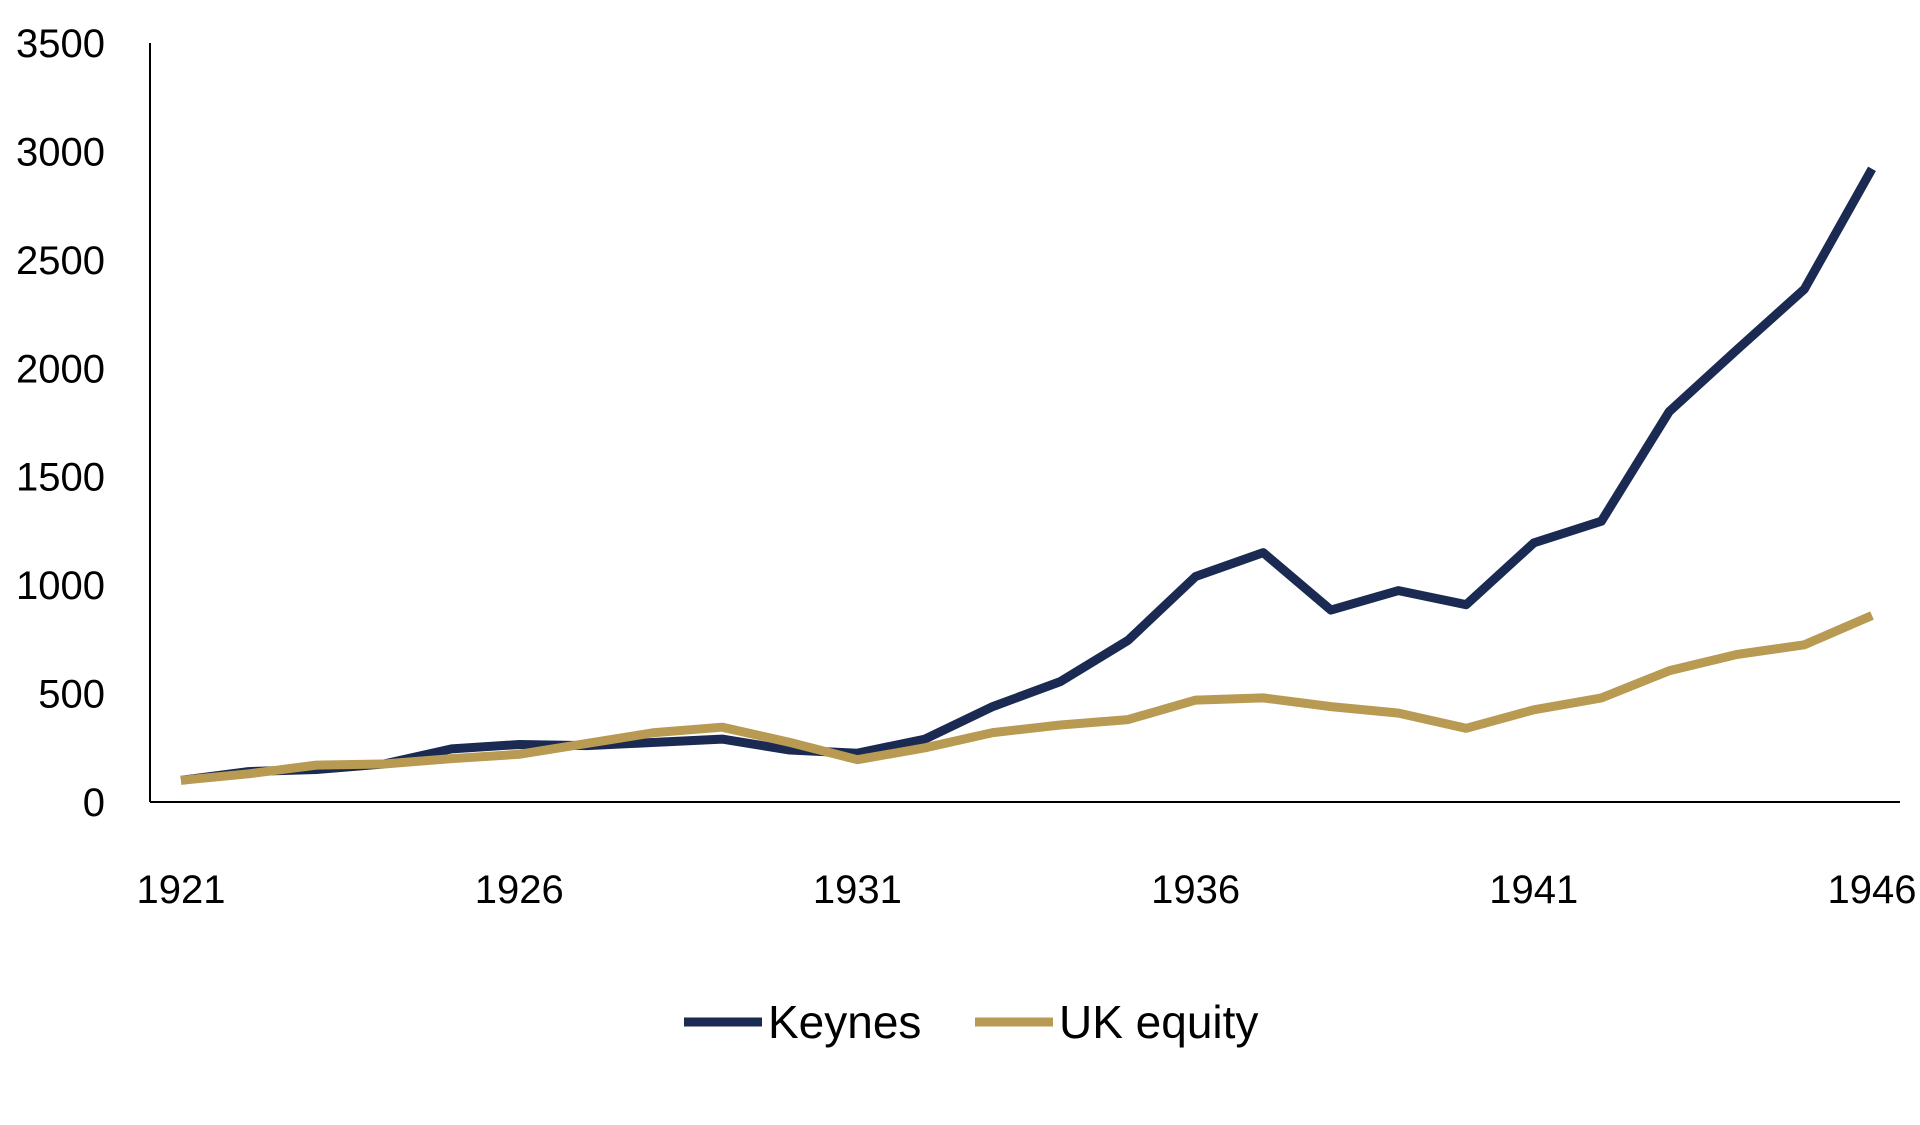 The height and width of the screenshot is (1125, 1920). I want to click on y-tick-label: 1500, so click(60, 478).